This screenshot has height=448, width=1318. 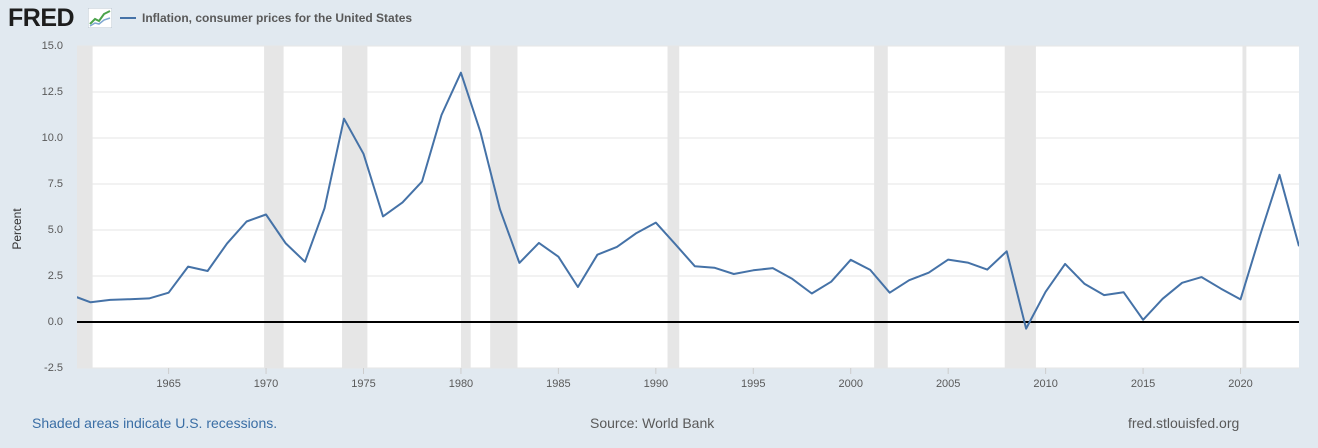 What do you see at coordinates (1143, 384) in the screenshot?
I see `x-tick-label: 2015` at bounding box center [1143, 384].